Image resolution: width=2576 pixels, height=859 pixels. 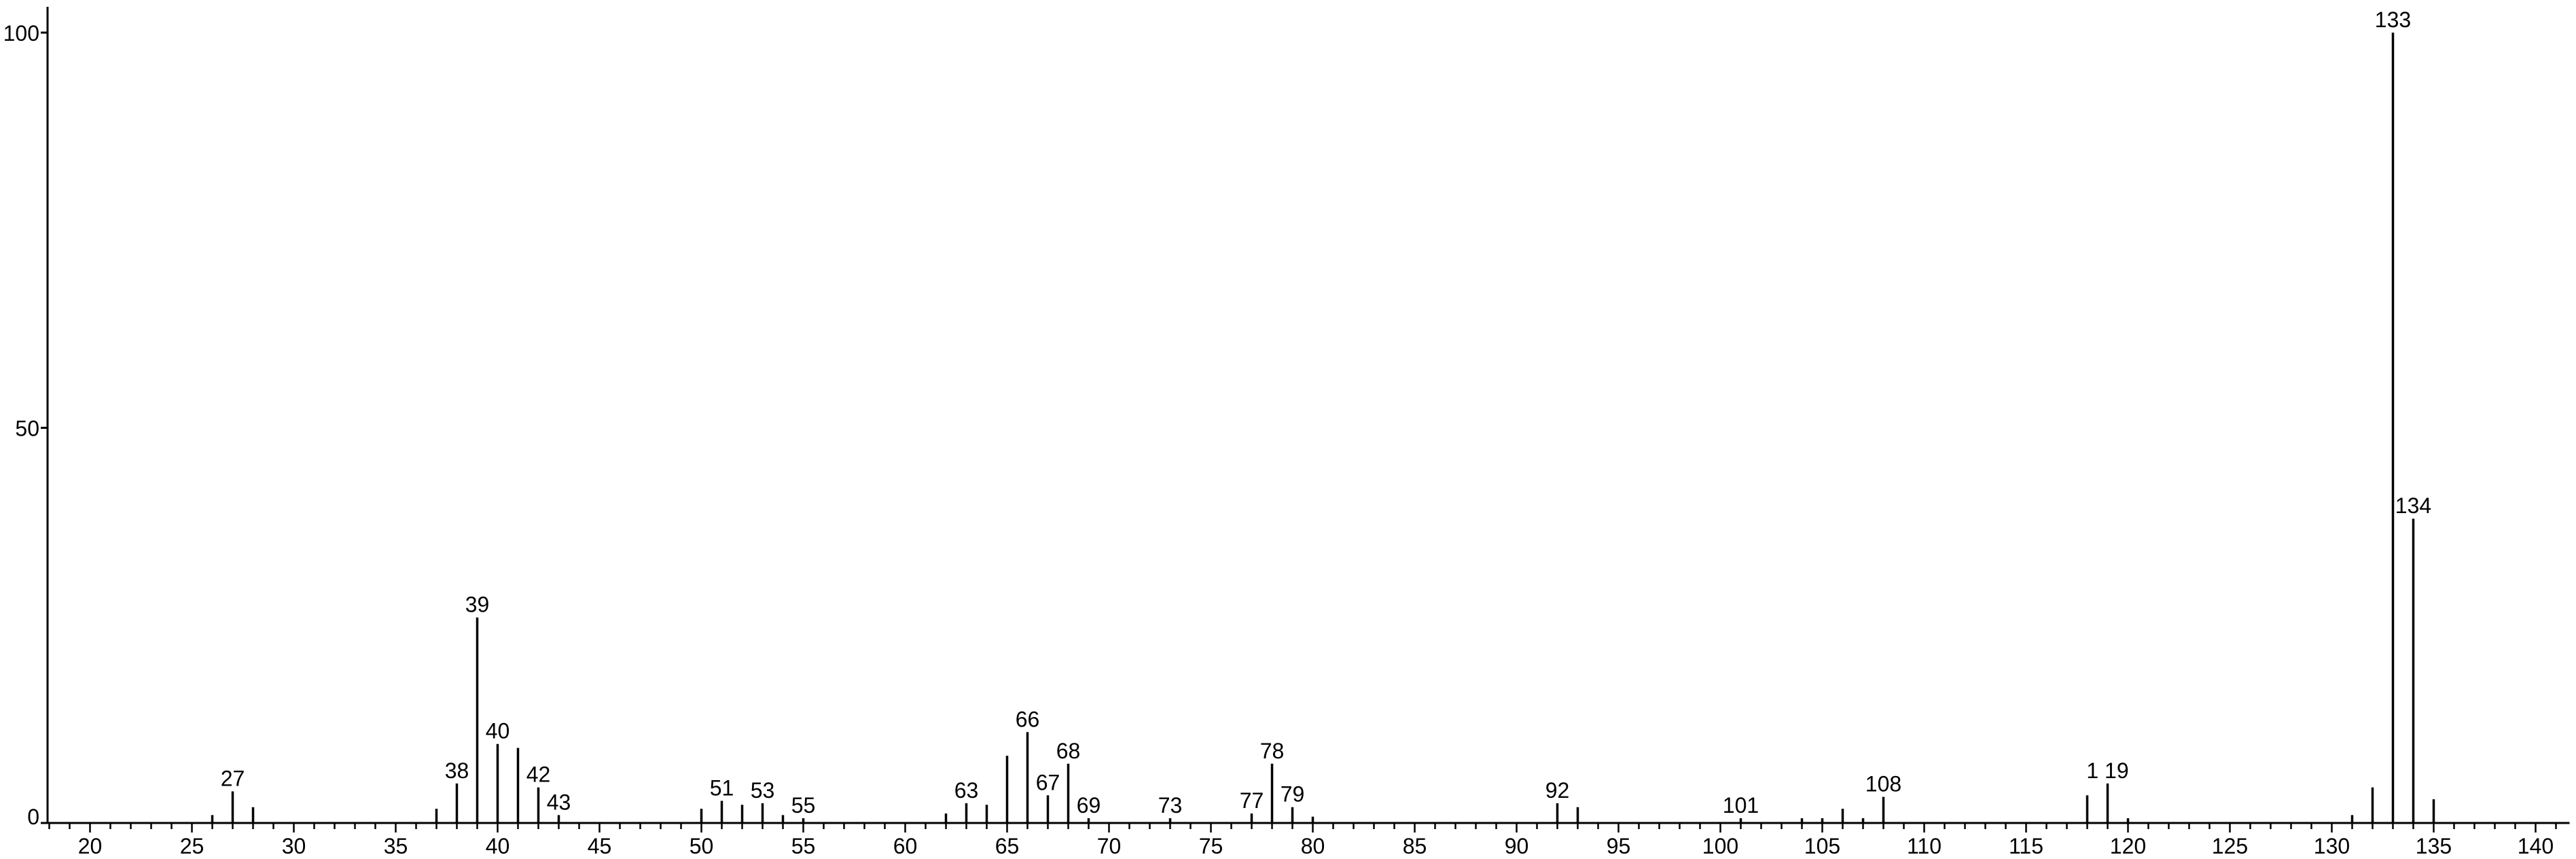 I want to click on x-tick-label: 40, so click(x=498, y=846).